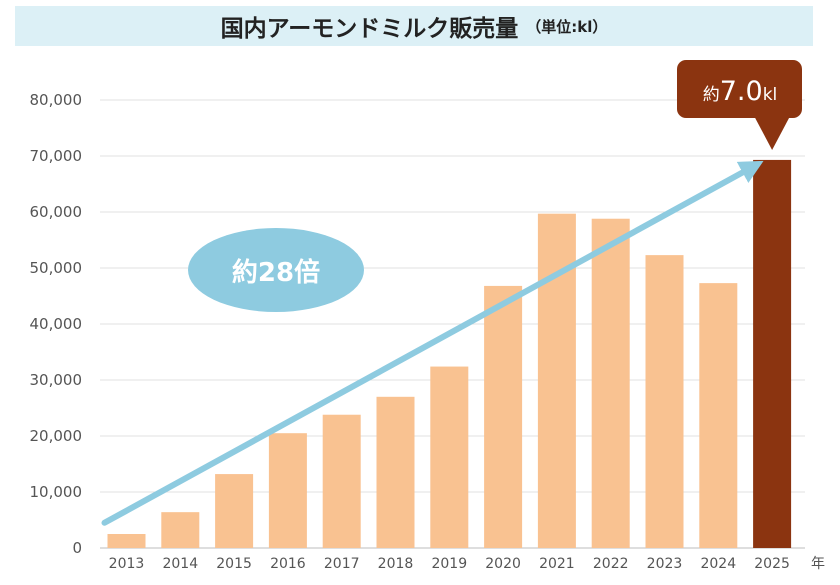  I want to click on bar-2017, so click(341, 481).